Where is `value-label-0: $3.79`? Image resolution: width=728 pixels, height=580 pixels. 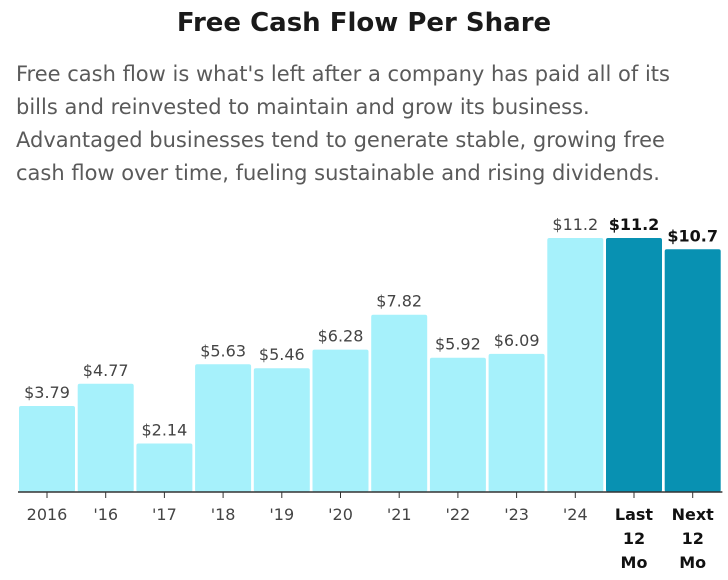
value-label-0: $3.79 is located at coordinates (47, 392).